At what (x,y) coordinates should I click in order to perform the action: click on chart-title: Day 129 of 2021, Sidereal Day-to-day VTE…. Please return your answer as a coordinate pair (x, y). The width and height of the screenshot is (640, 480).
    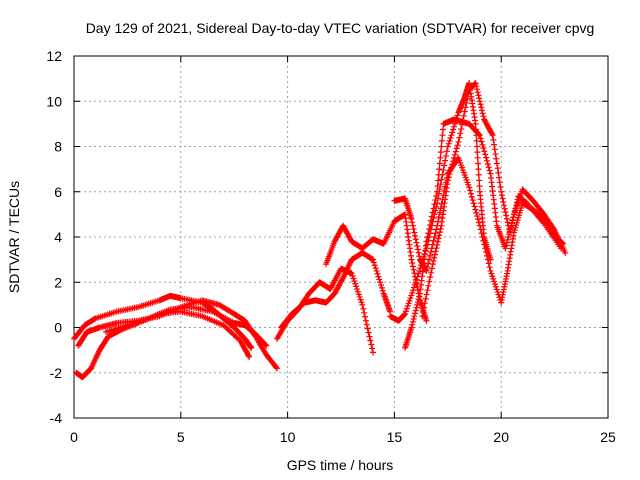
    Looking at the image, I should click on (340, 28).